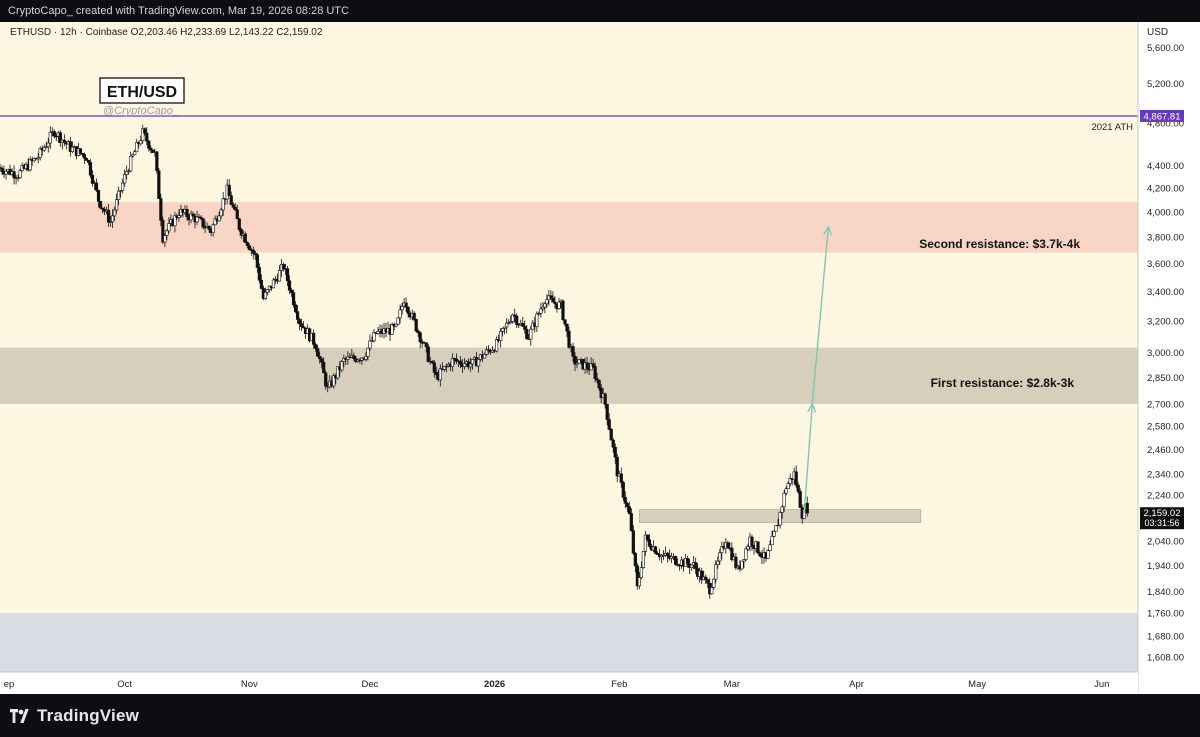  What do you see at coordinates (600, 715) in the screenshot?
I see `tradingview-footer: TradingView` at bounding box center [600, 715].